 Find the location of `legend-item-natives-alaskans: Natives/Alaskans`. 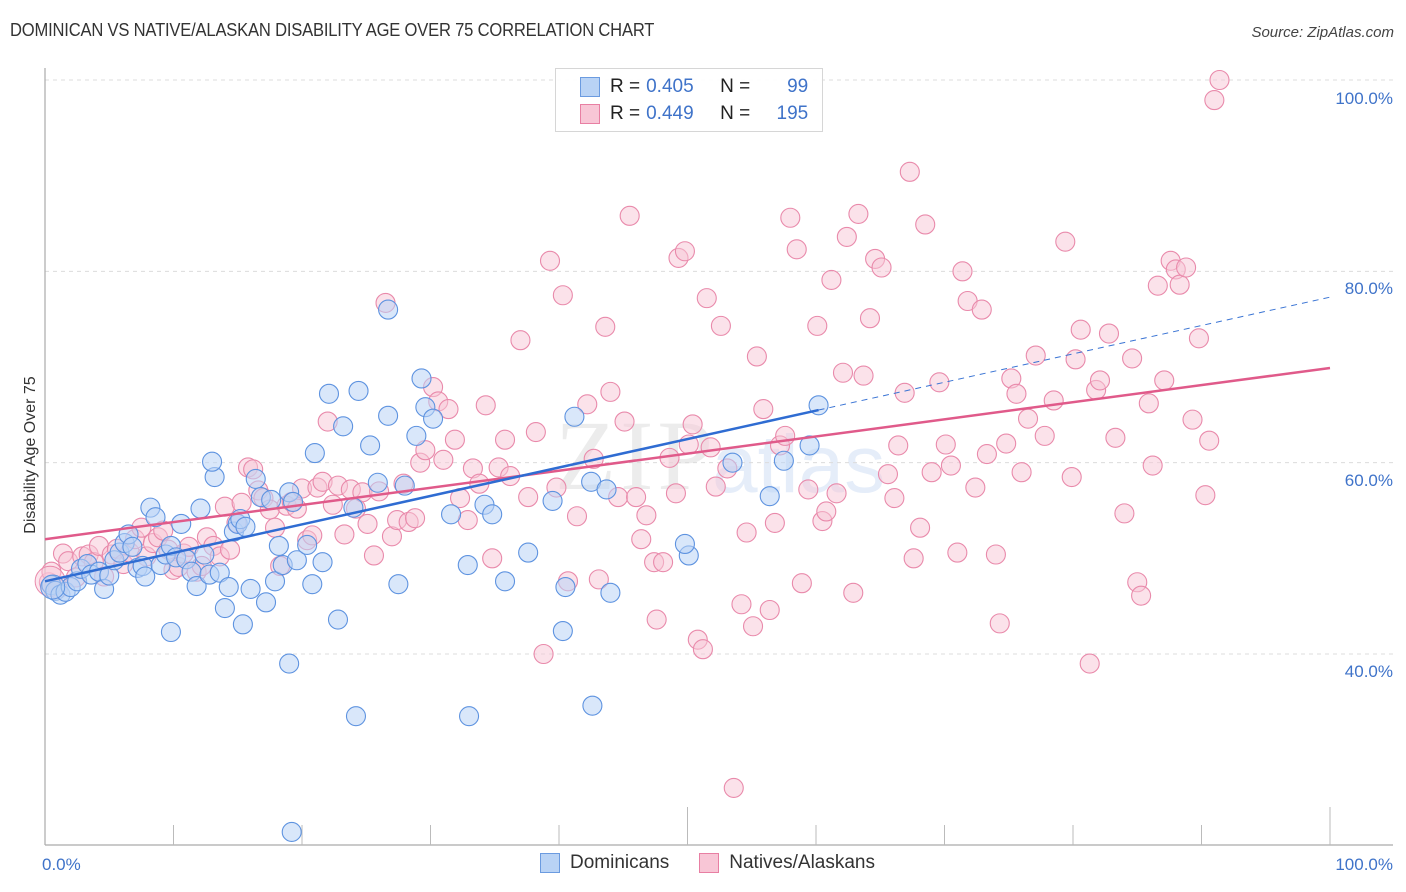

legend-item-natives-alaskans: Natives/Alaskans is located at coordinates (787, 863).